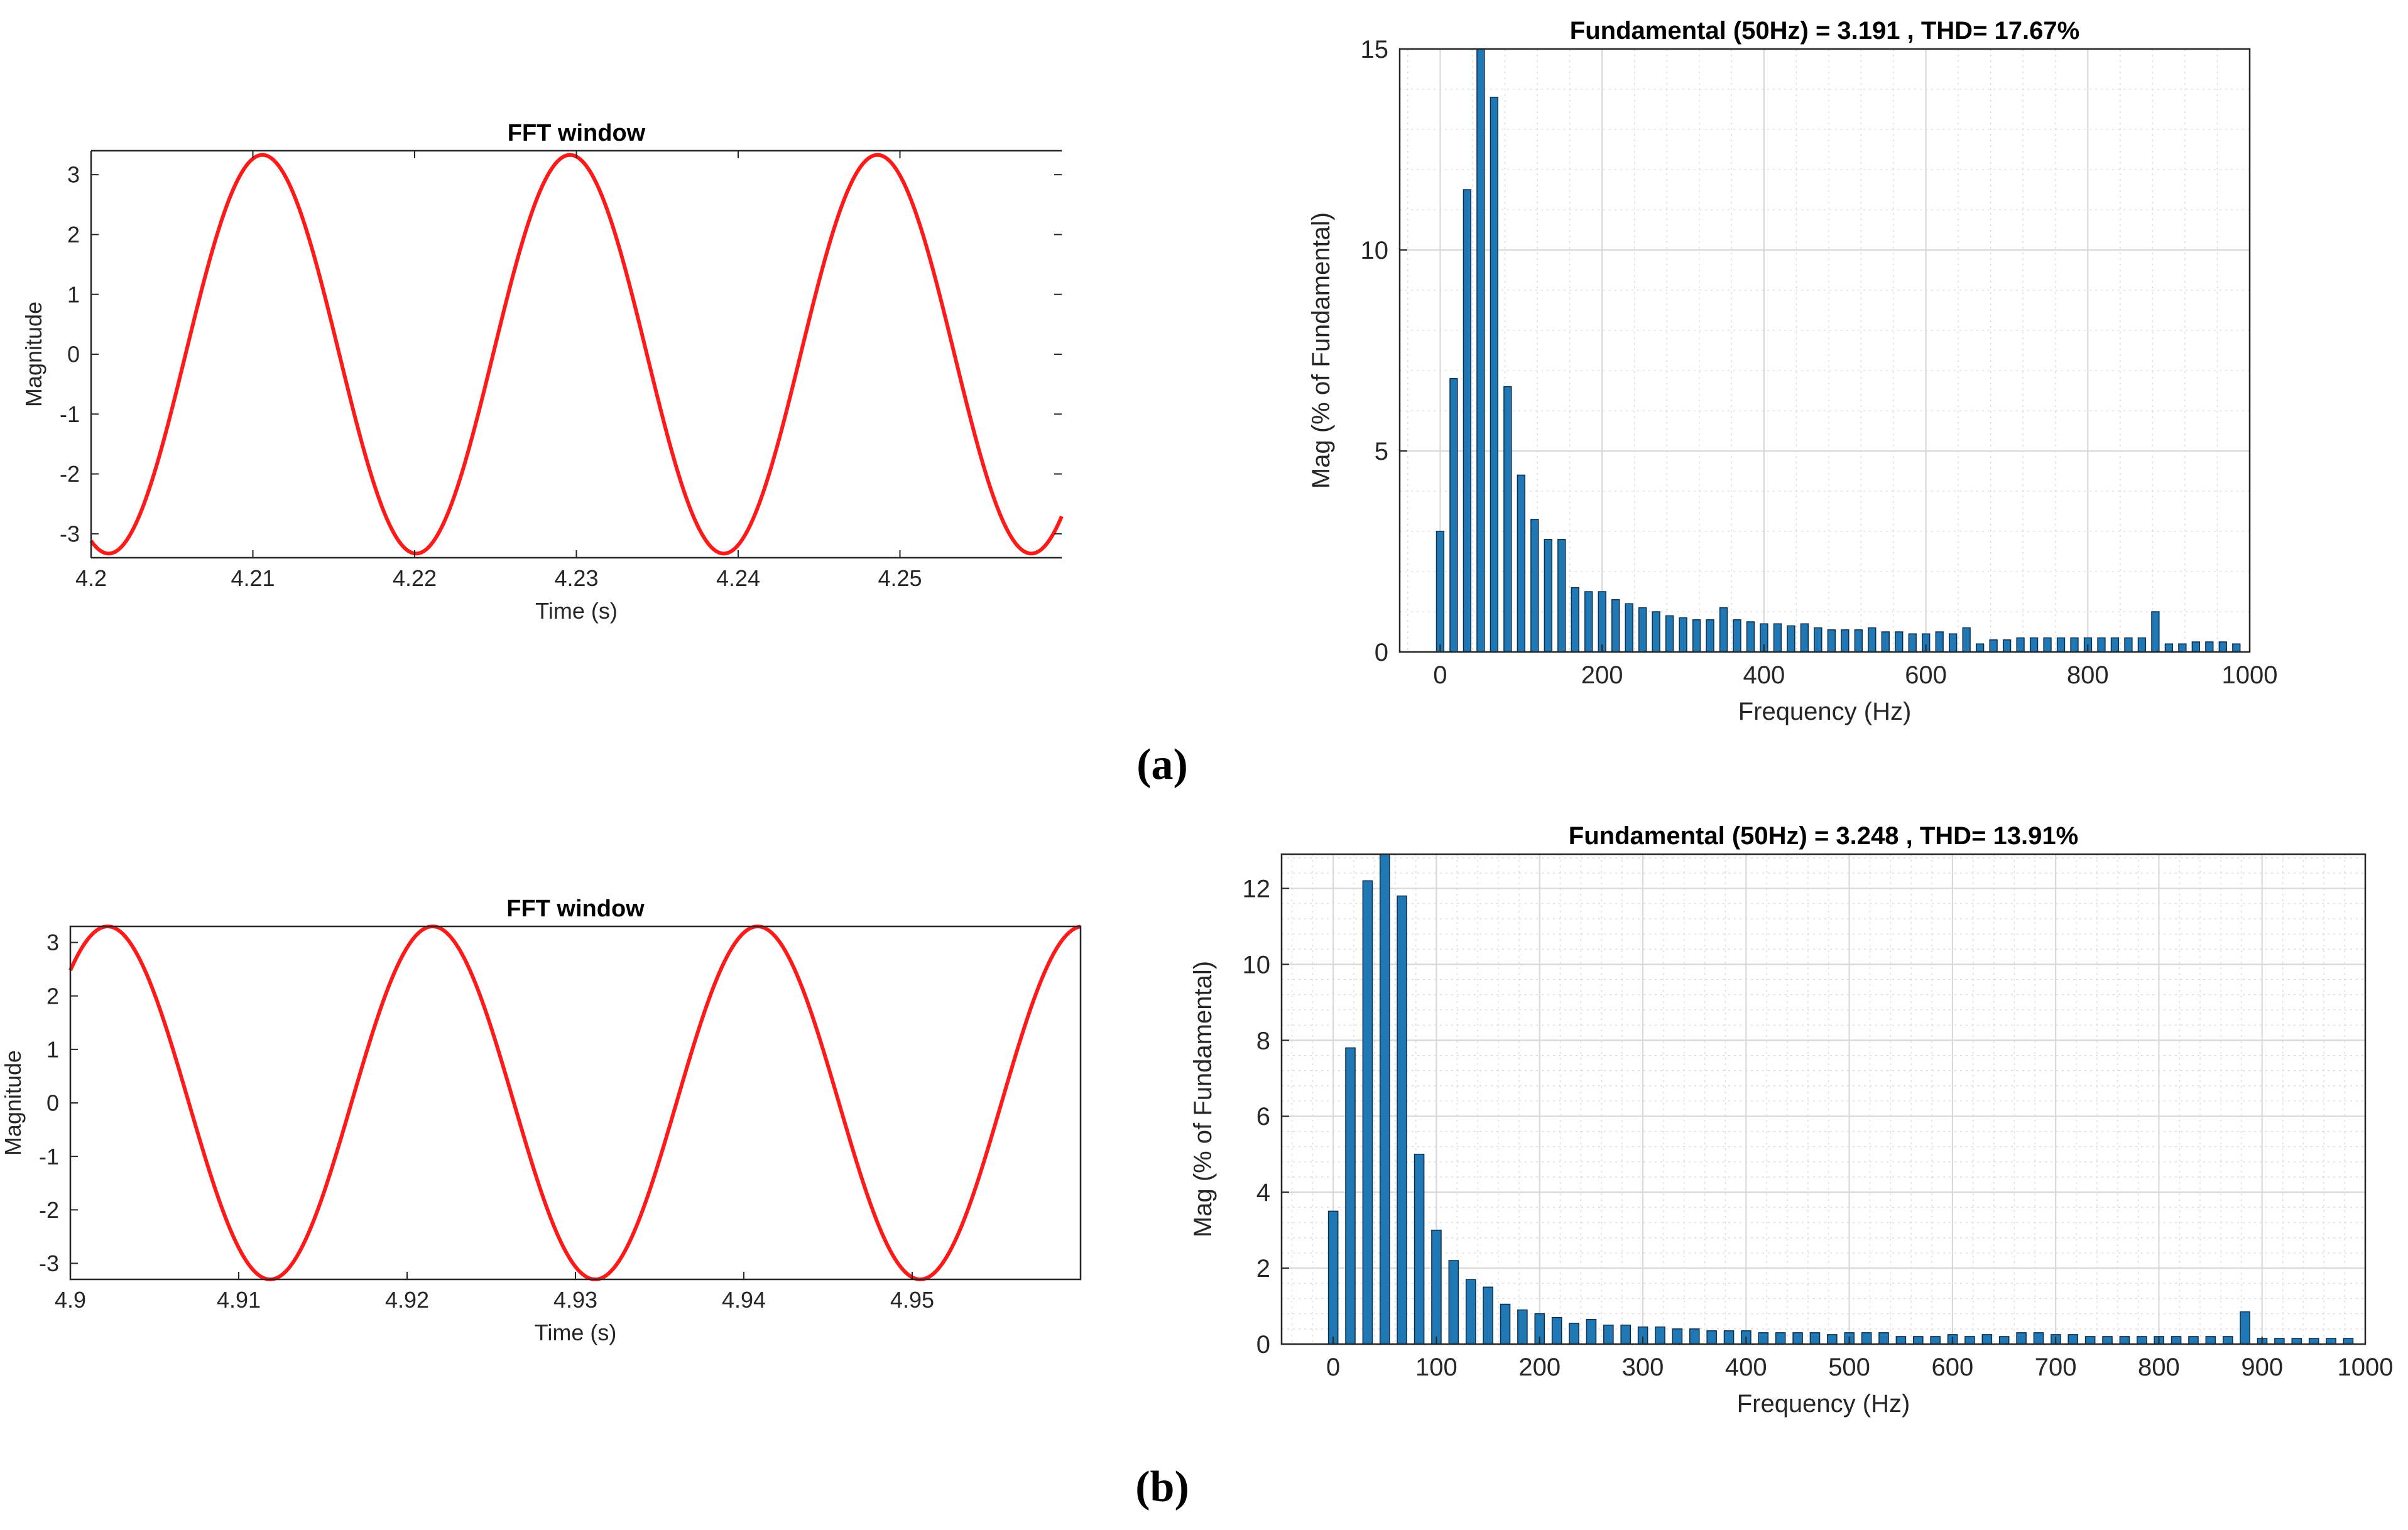 This screenshot has height=1530, width=2408. Describe the element at coordinates (2262, 1367) in the screenshot. I see `x-tick-label: 900` at that location.